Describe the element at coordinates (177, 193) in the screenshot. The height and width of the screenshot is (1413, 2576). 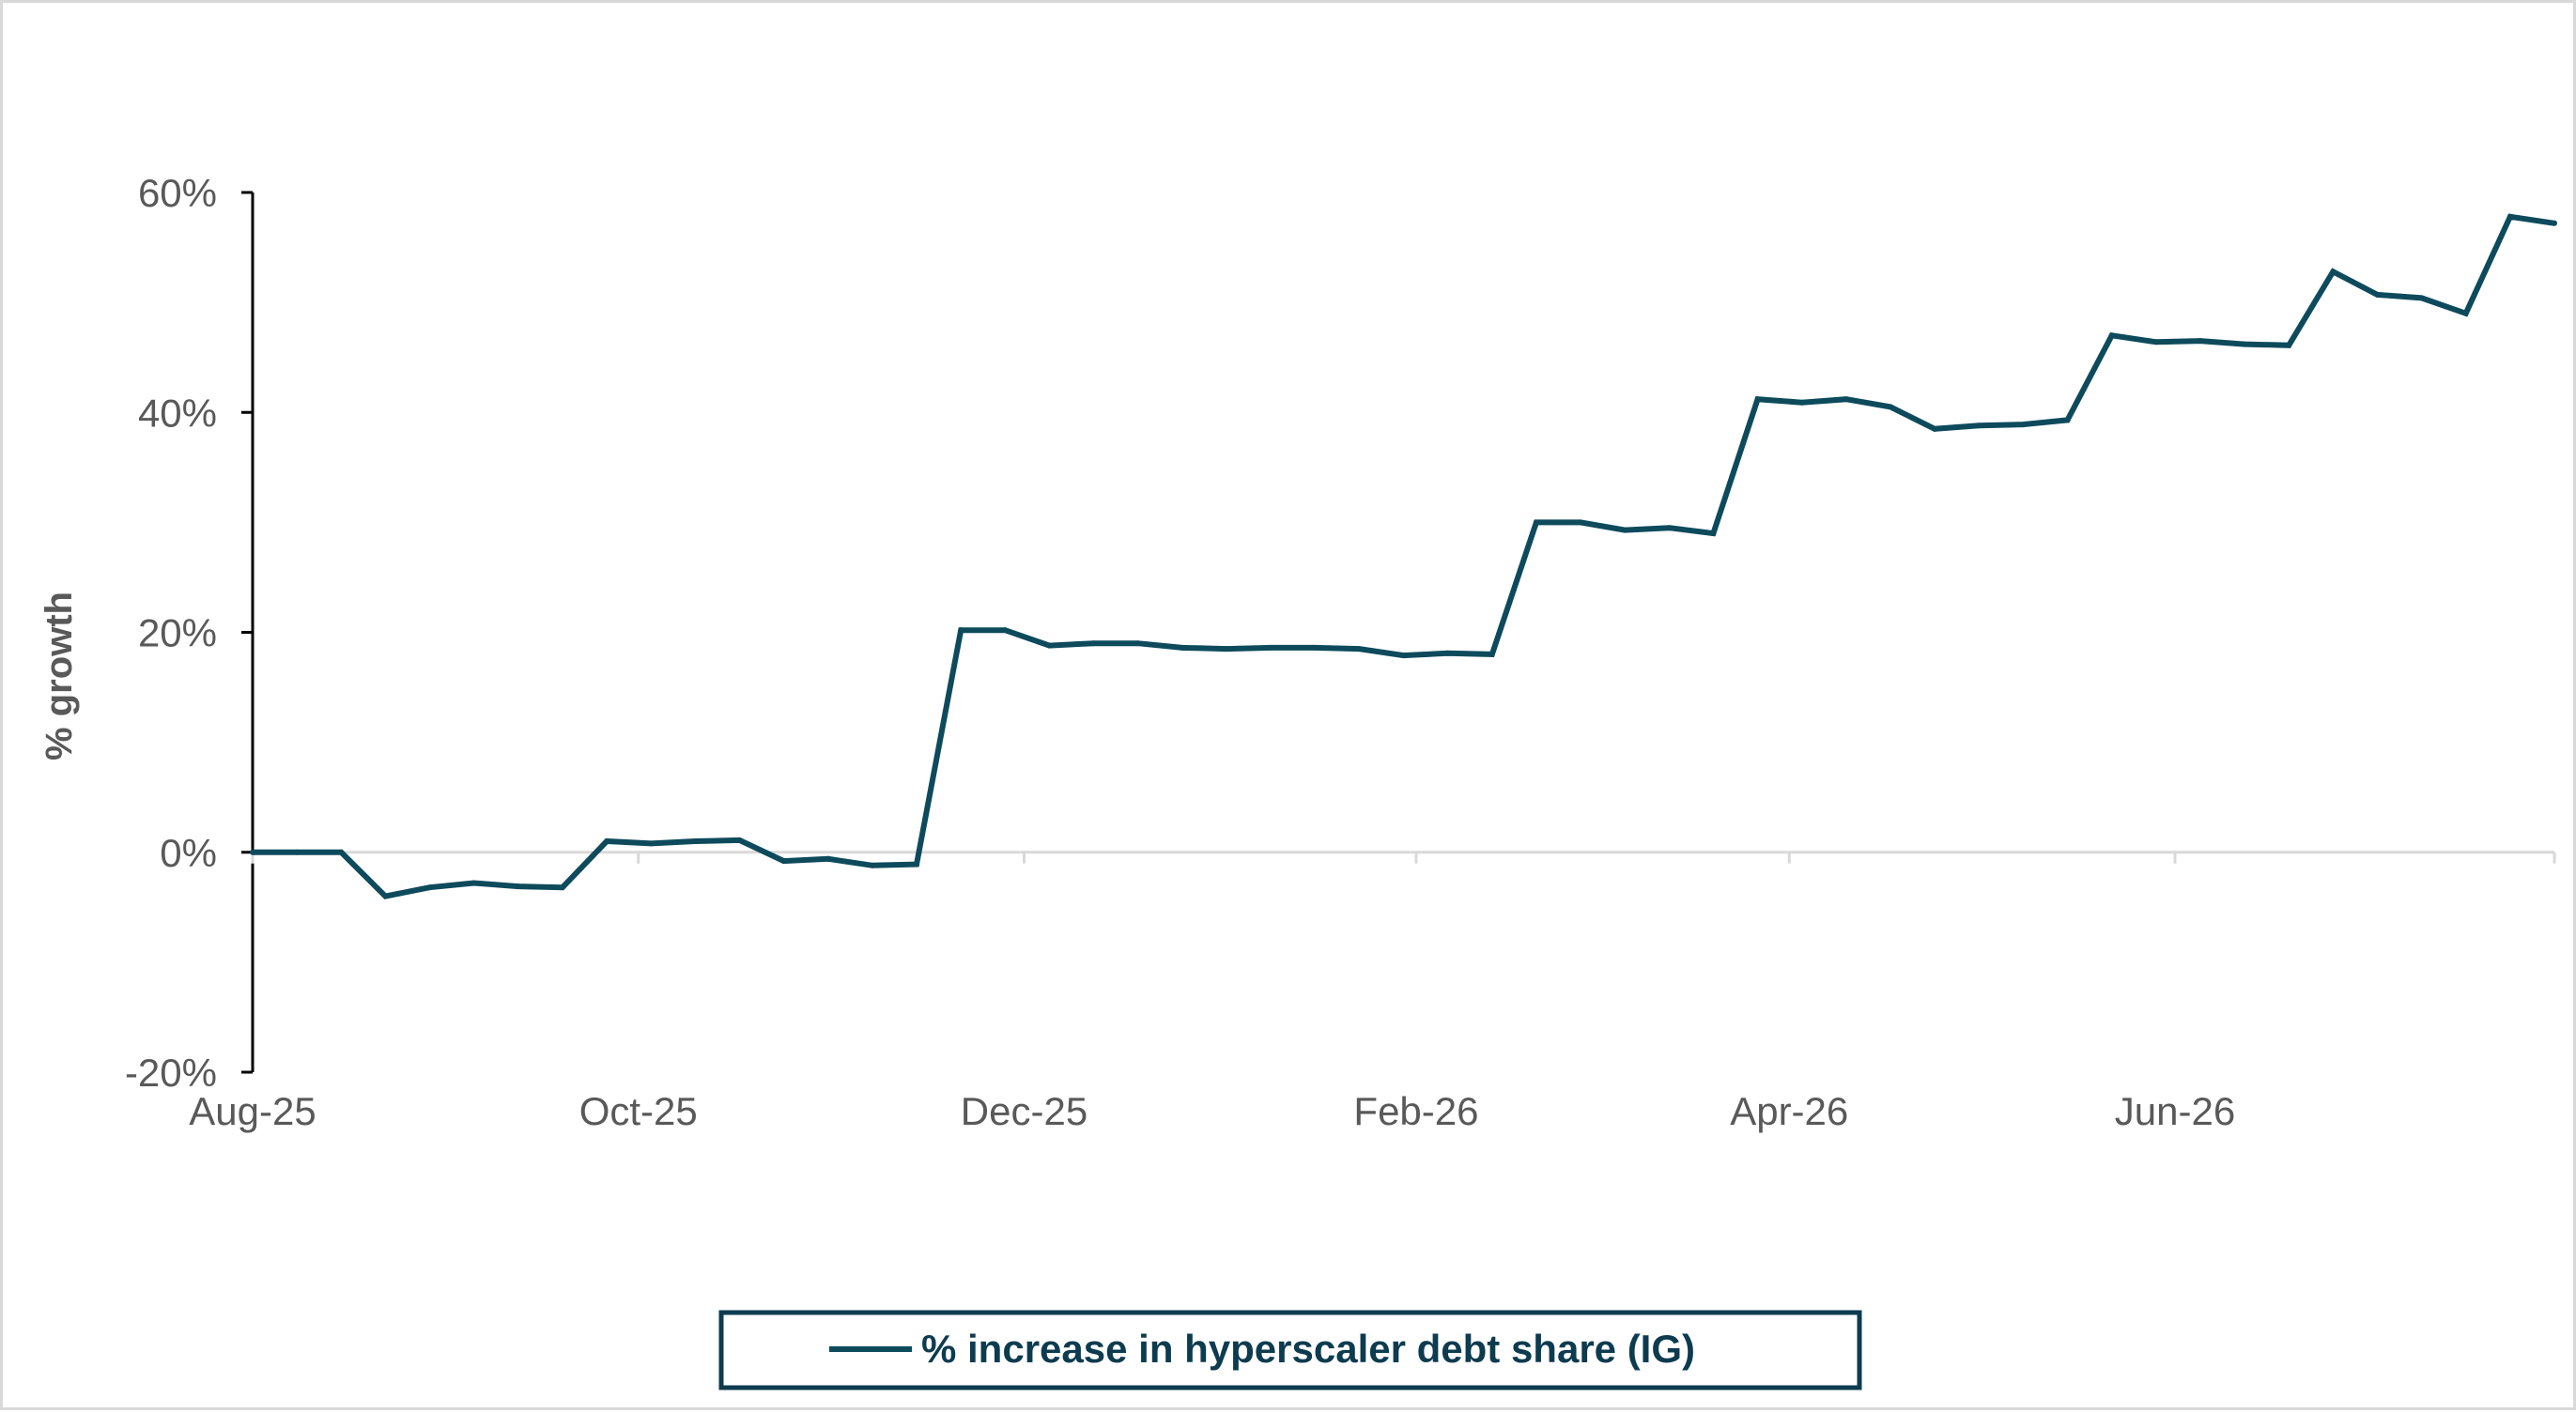
I see `y-tick-label: 60%` at that location.